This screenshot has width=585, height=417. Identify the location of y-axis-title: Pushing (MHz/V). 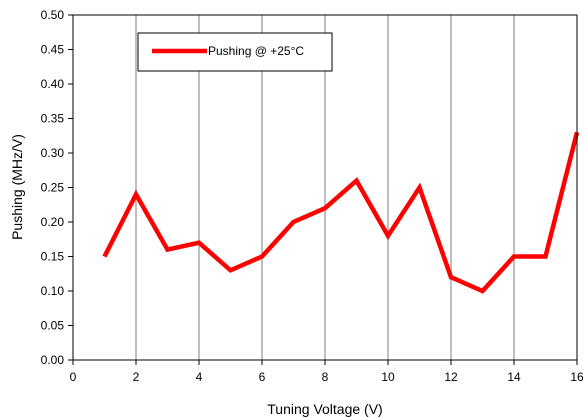
(17, 187).